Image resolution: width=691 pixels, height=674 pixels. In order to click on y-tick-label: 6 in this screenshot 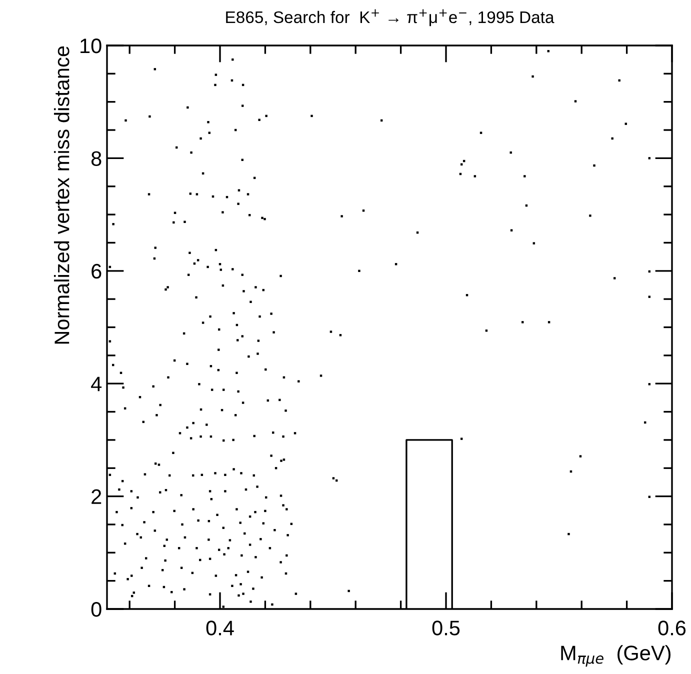, I will do `click(97, 271)`.